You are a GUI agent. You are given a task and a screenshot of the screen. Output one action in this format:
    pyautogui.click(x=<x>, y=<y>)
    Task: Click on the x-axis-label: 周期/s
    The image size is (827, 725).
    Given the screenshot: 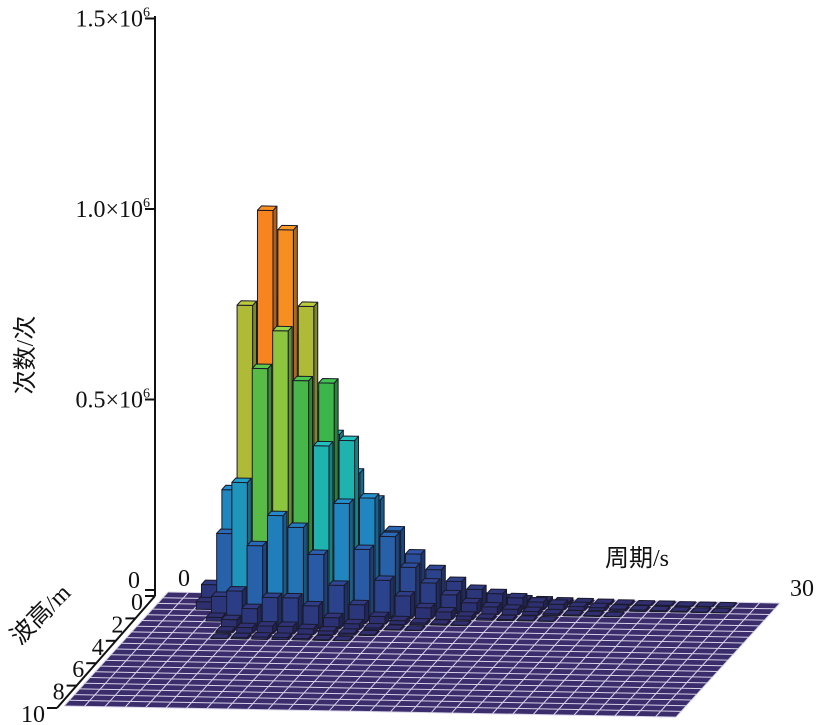 What is the action you would take?
    pyautogui.click(x=637, y=559)
    